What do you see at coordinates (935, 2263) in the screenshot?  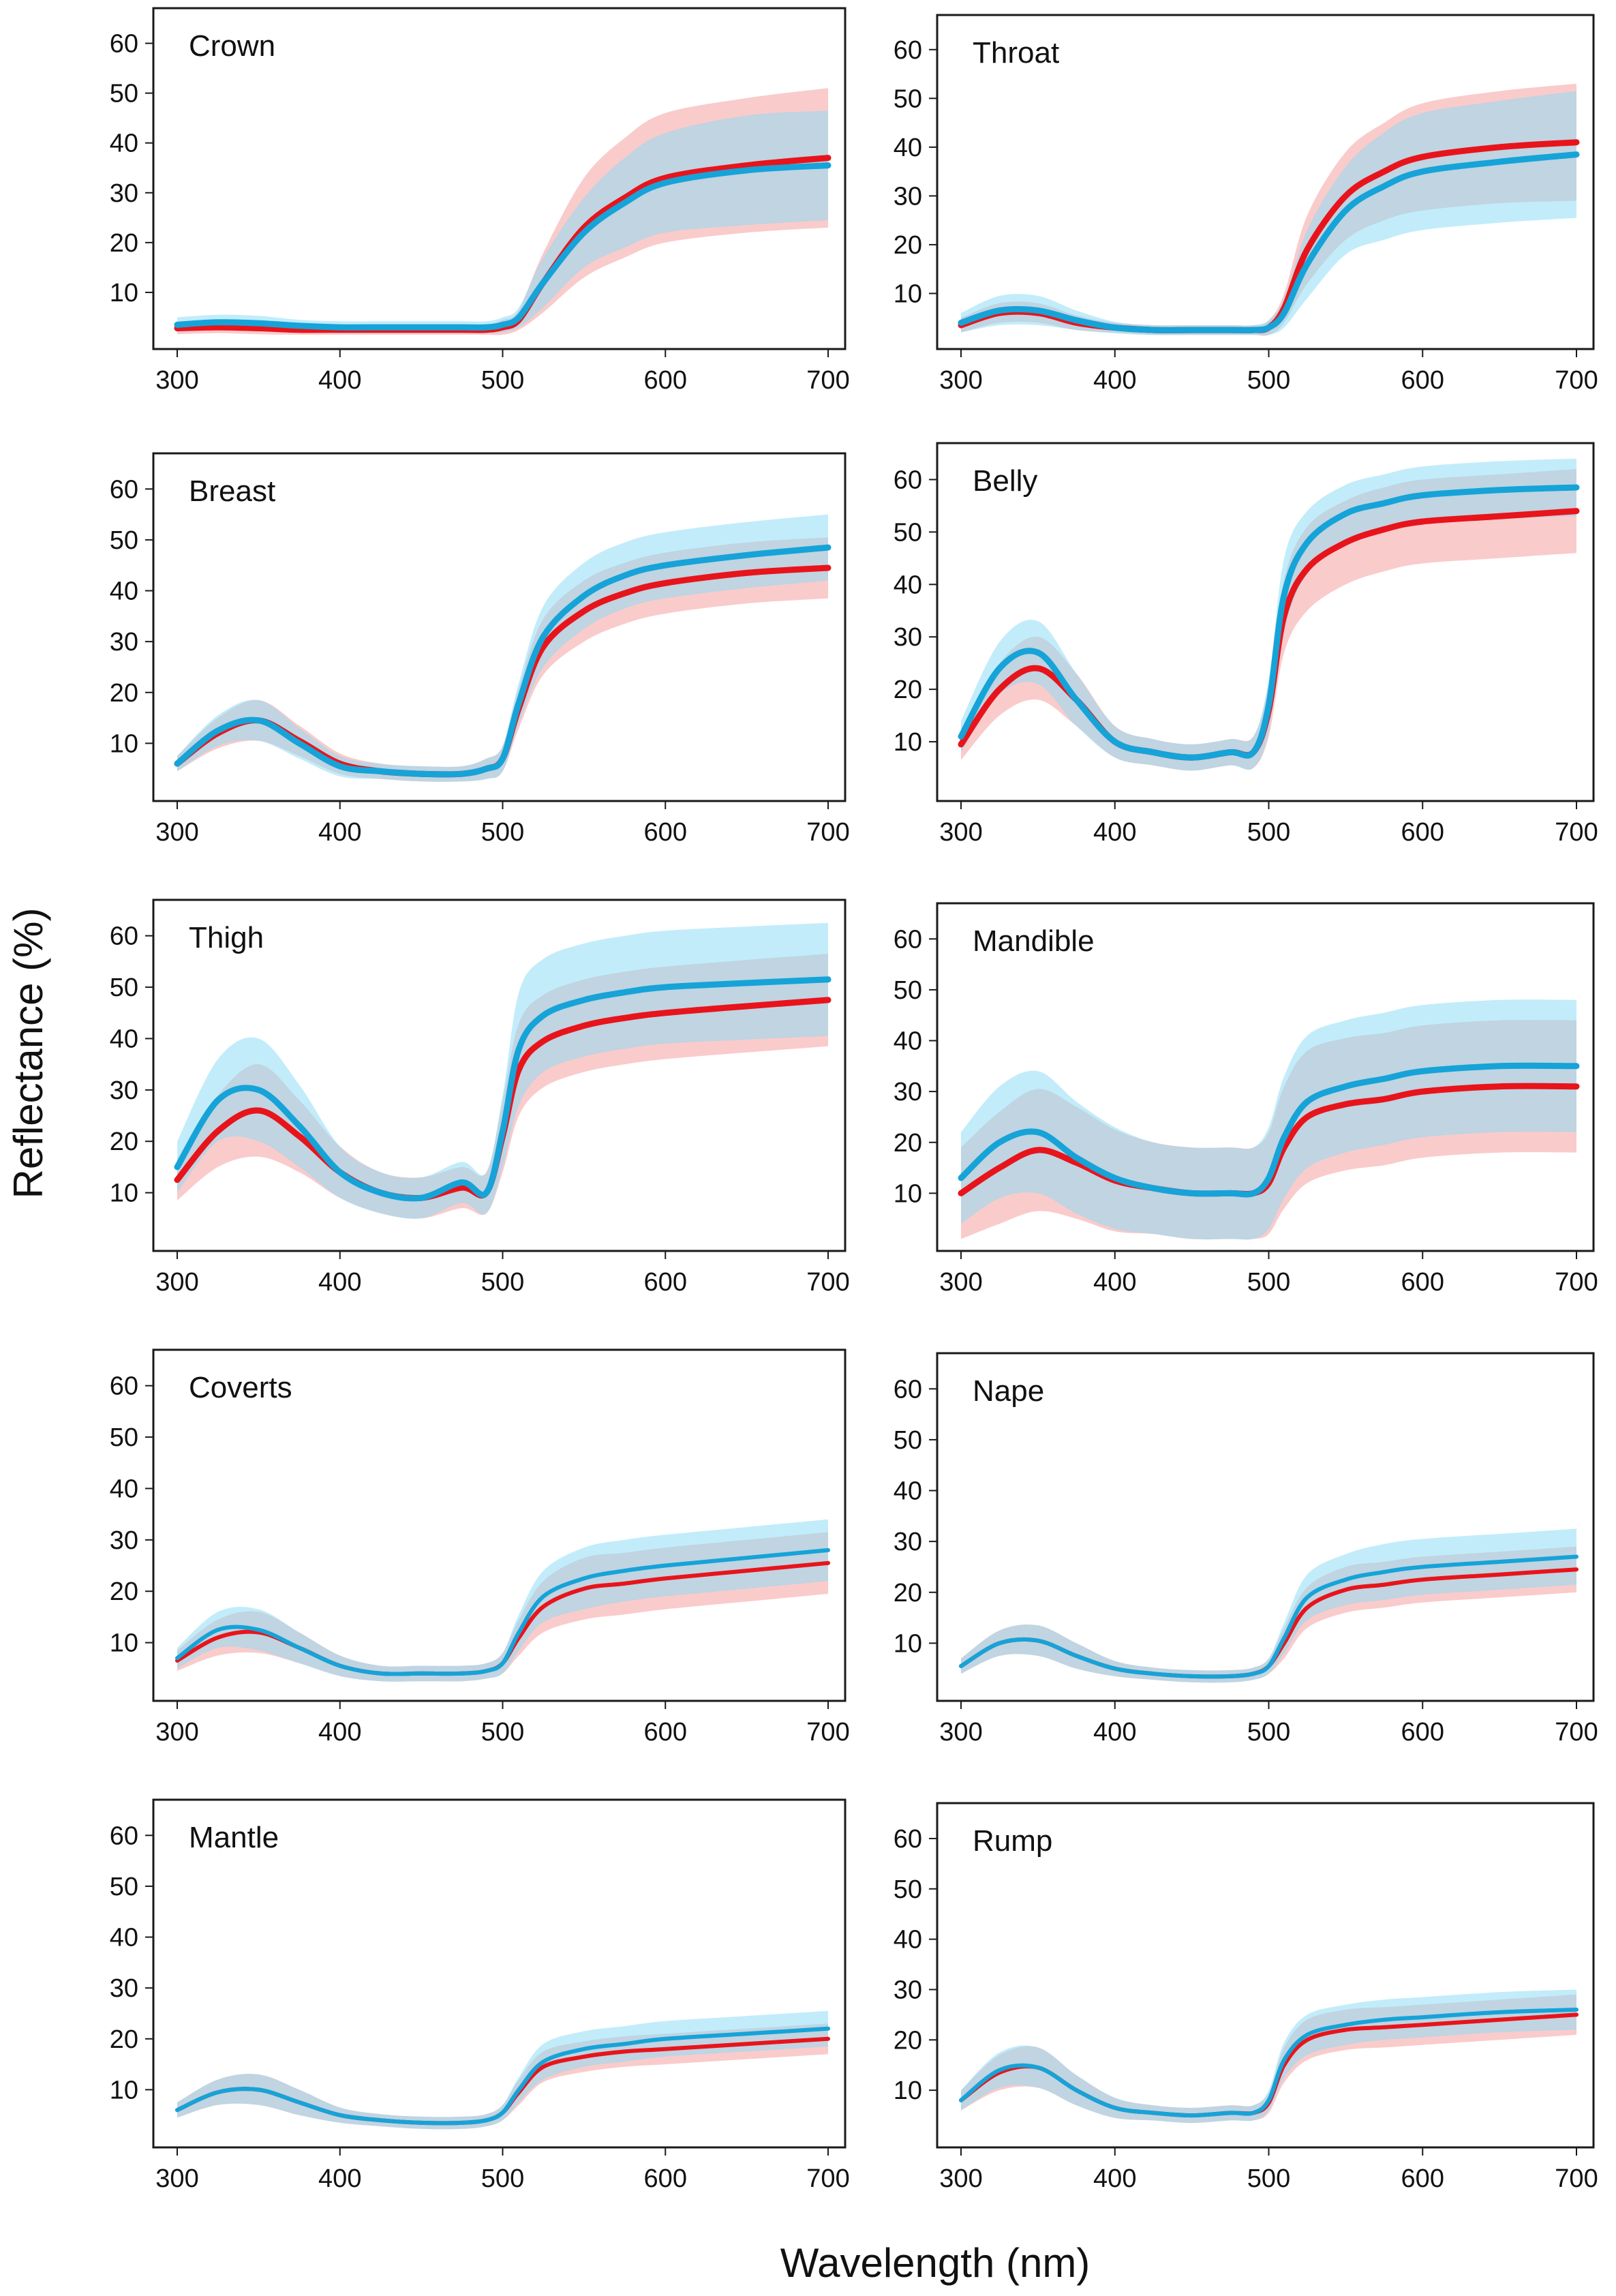 I see `x-axis-title: Wavelength (nm)` at bounding box center [935, 2263].